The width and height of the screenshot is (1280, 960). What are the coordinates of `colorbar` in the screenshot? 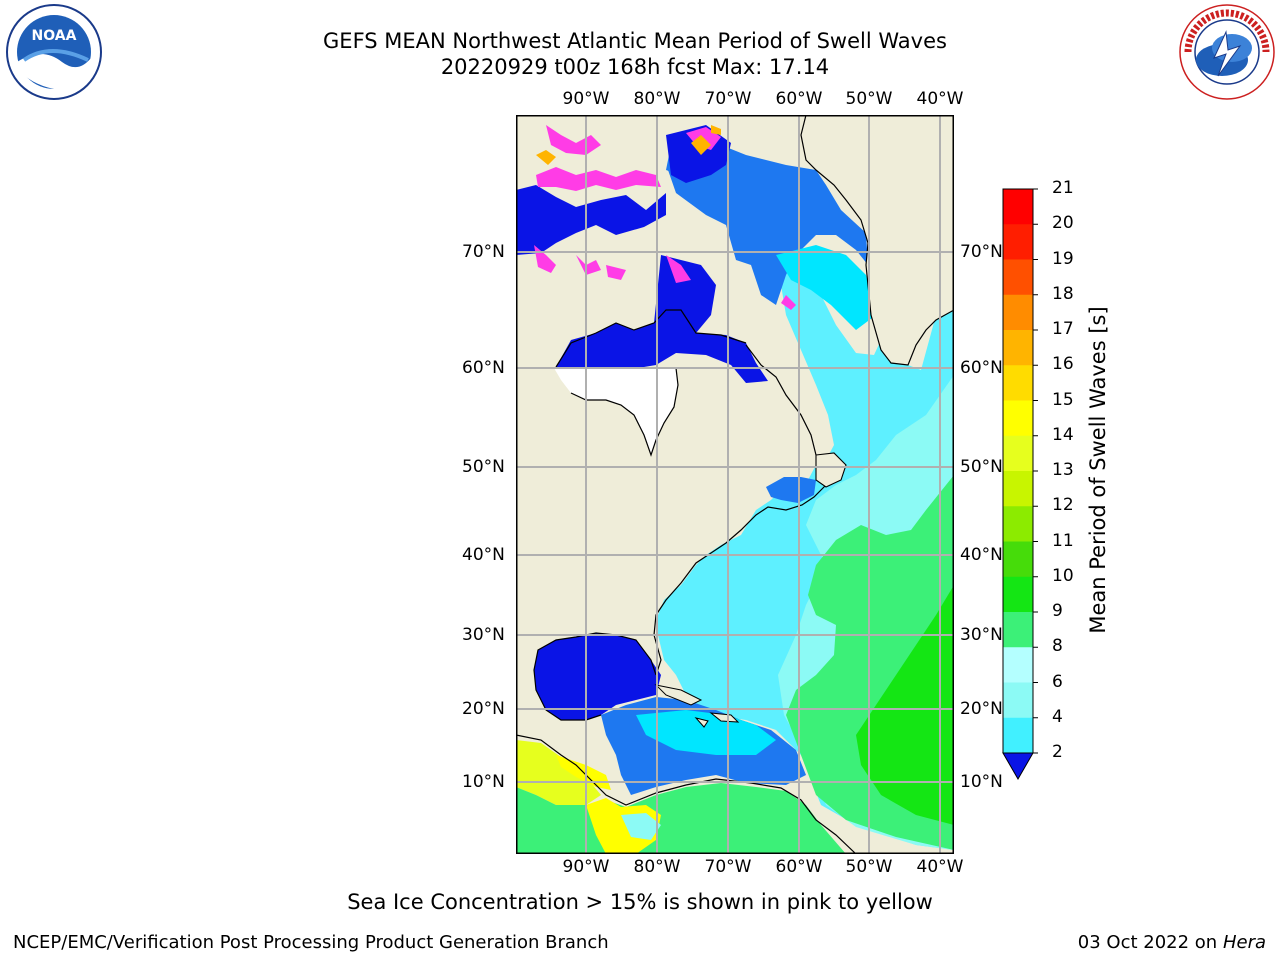 It's located at (1020, 484).